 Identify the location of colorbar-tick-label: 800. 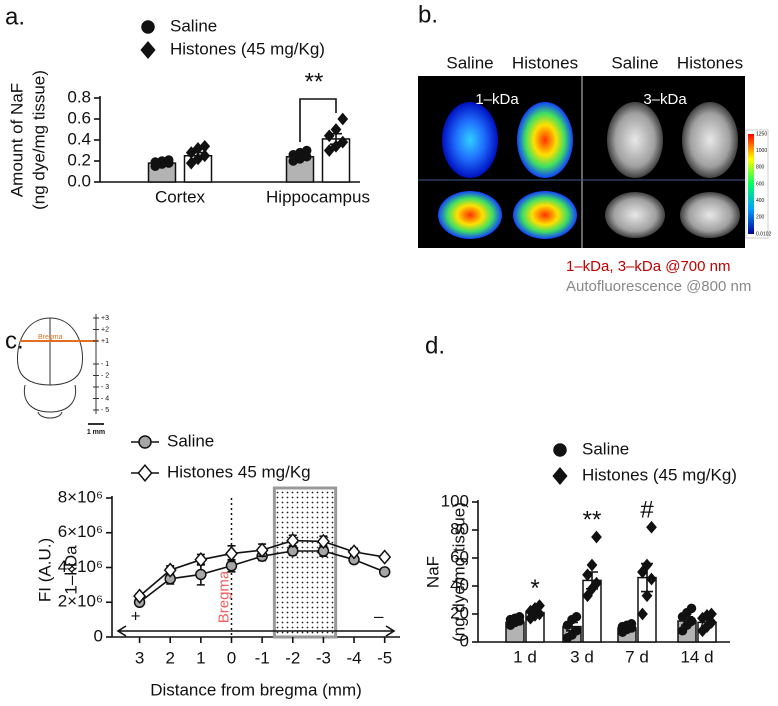
(760, 168).